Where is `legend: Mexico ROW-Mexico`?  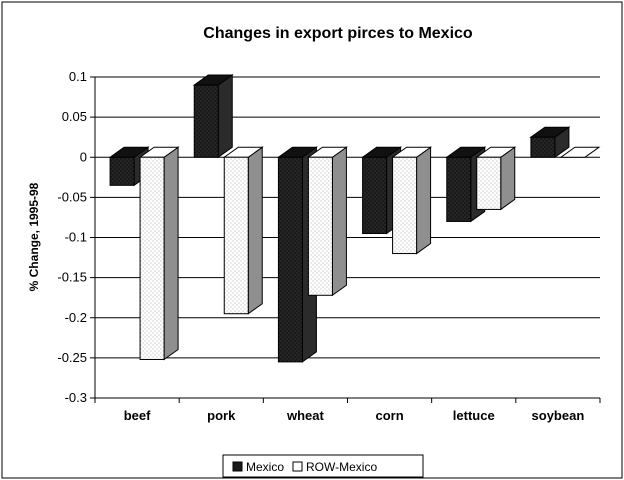
legend: Mexico ROW-Mexico is located at coordinates (323, 466).